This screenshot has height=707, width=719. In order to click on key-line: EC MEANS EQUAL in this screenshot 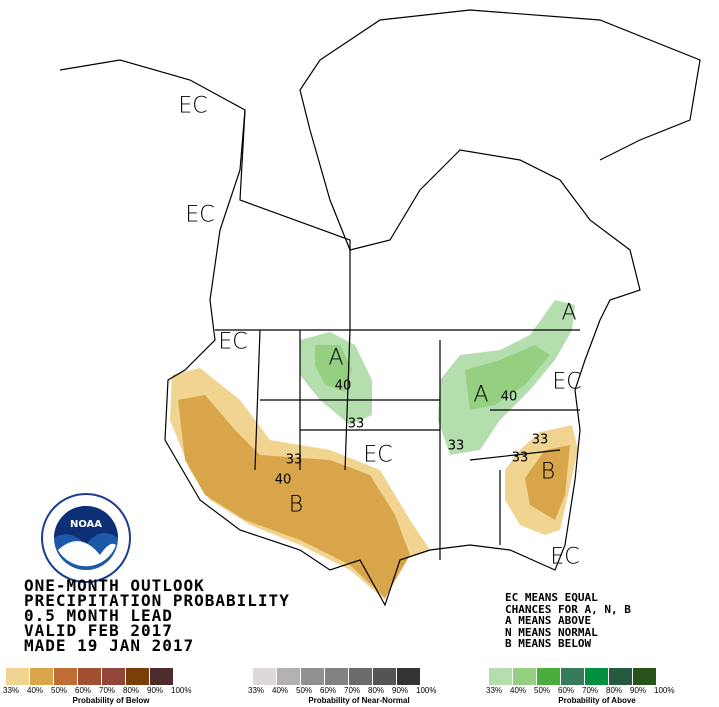, I will do `click(551, 597)`.